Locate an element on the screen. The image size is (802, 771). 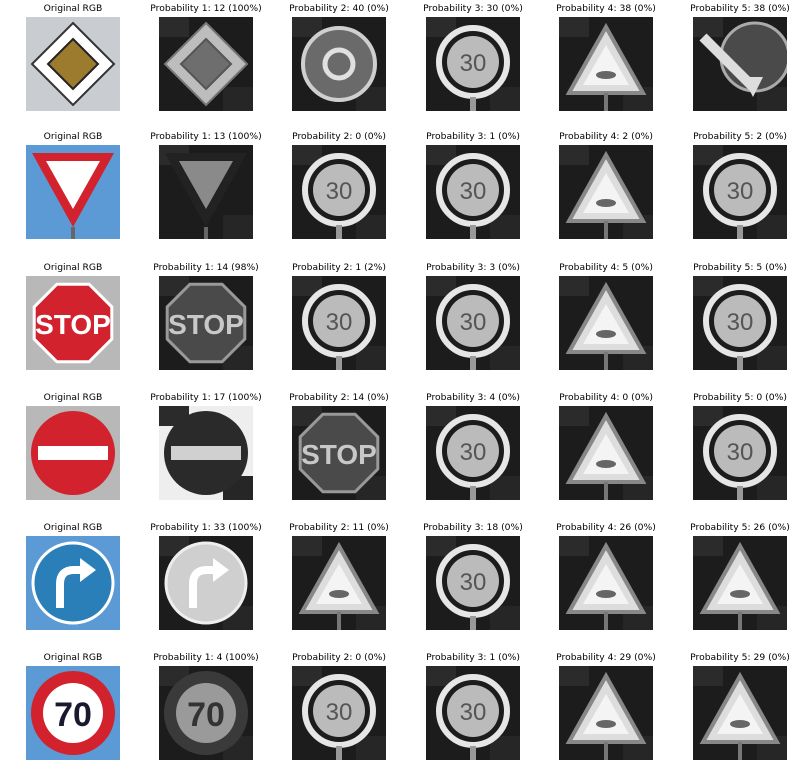
probability-label: Probability 2: 11 (0%) is located at coordinates (339, 527).